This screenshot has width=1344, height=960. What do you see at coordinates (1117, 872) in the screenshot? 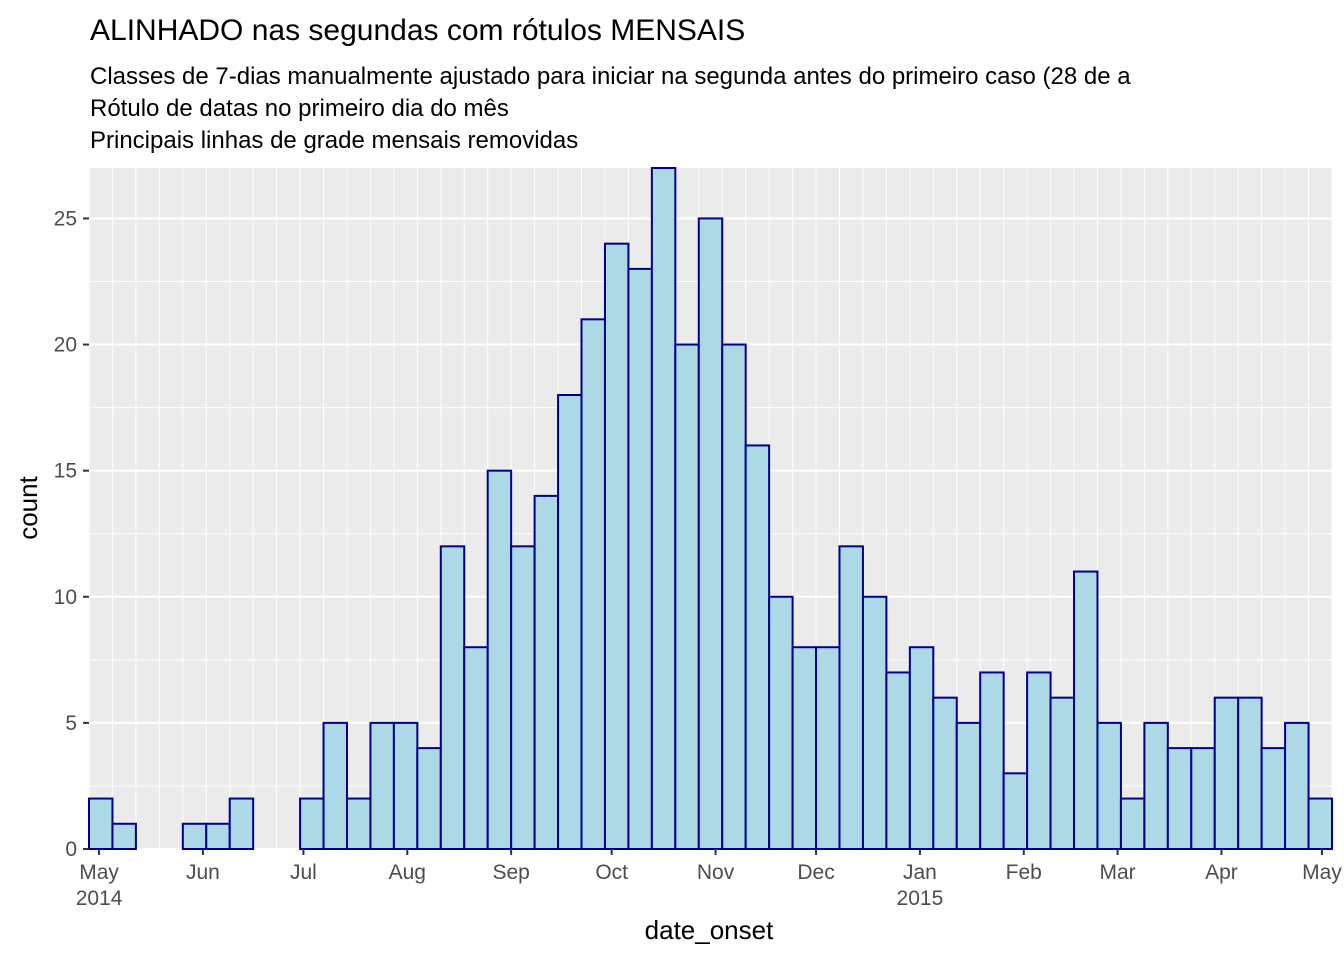
I see `x-tick-label: Mar` at bounding box center [1117, 872].